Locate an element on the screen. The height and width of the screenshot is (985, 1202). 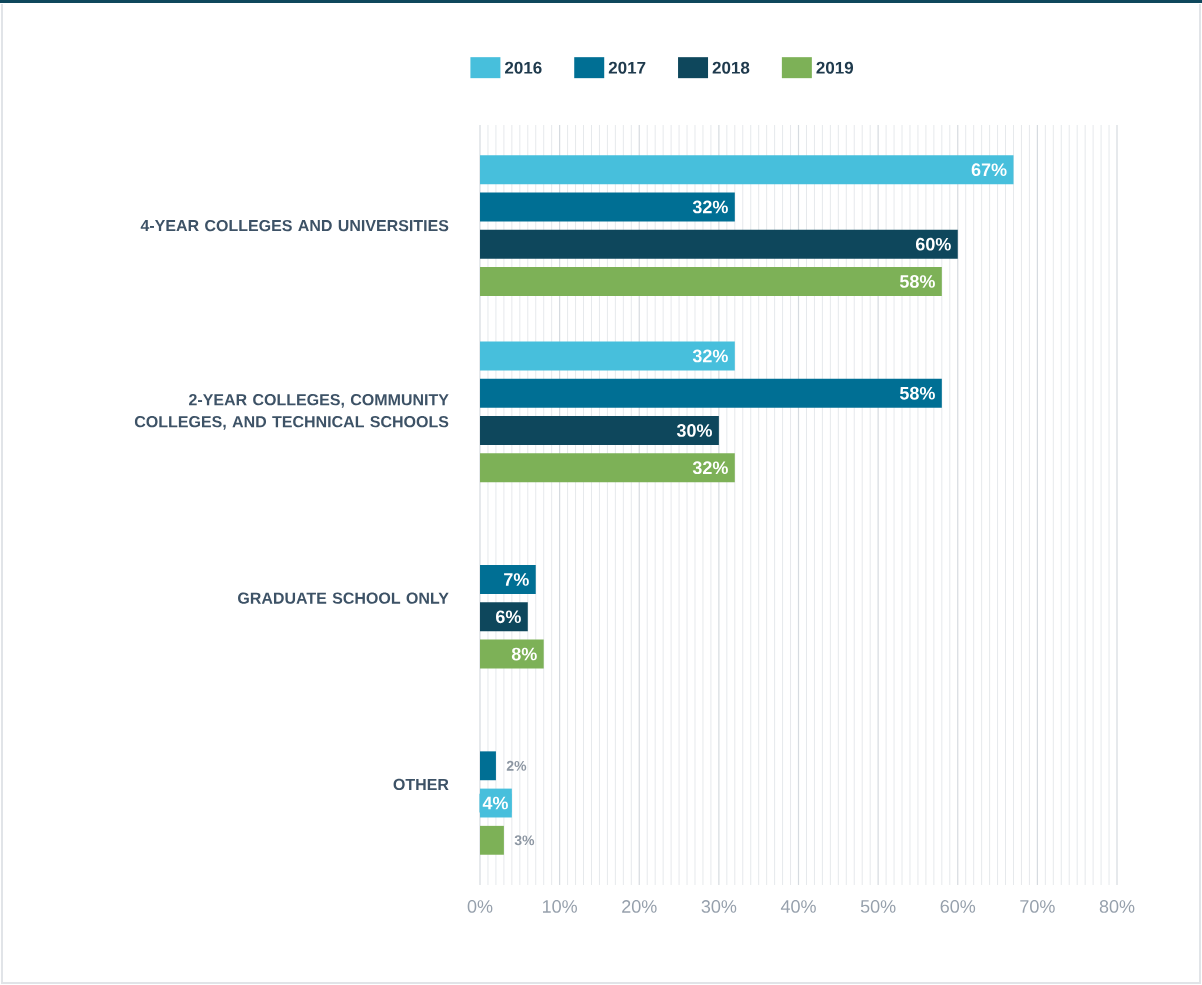
x-tick-label: 70% is located at coordinates (1037, 906).